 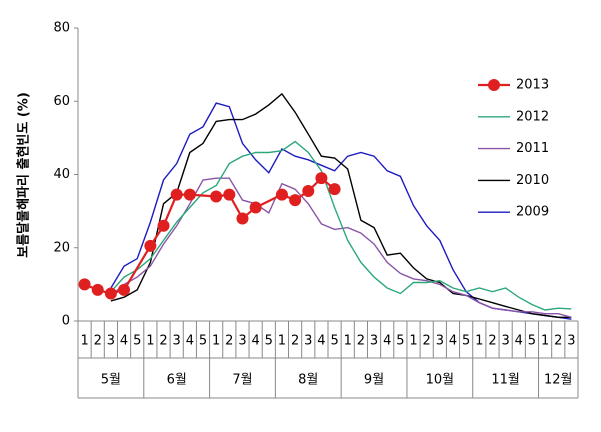 What do you see at coordinates (177, 380) in the screenshot?
I see `month-label: 6월` at bounding box center [177, 380].